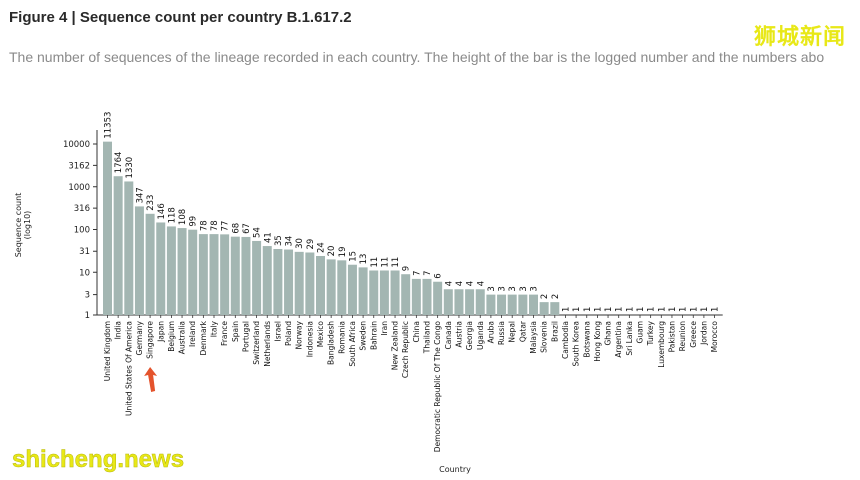 This screenshot has width=860, height=480. I want to click on x-tick-label: Malaysia, so click(533, 337).